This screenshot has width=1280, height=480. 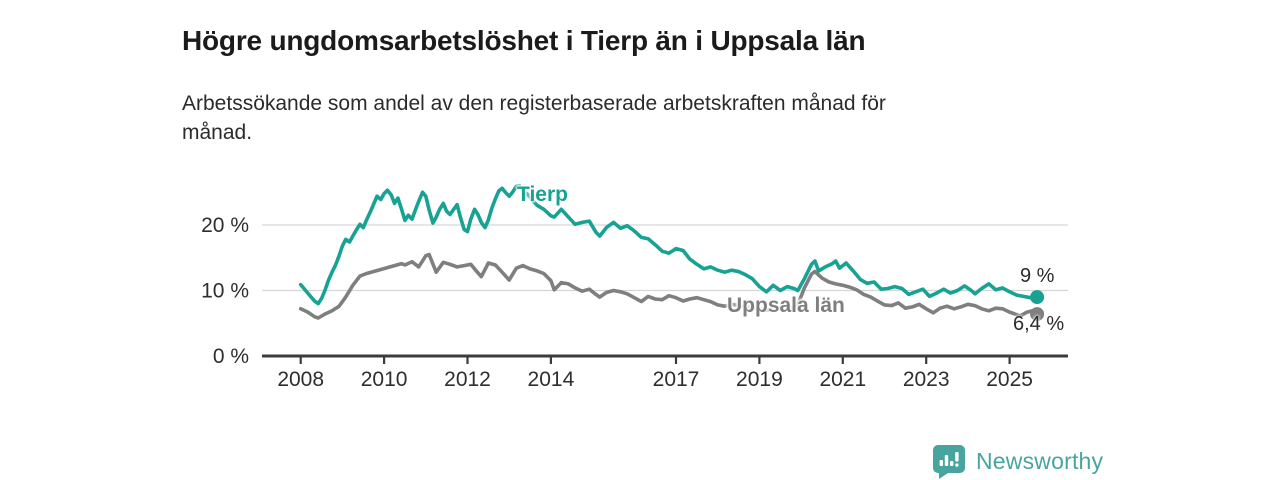 I want to click on bar-chart-speech-bubble-icon, so click(x=949, y=462).